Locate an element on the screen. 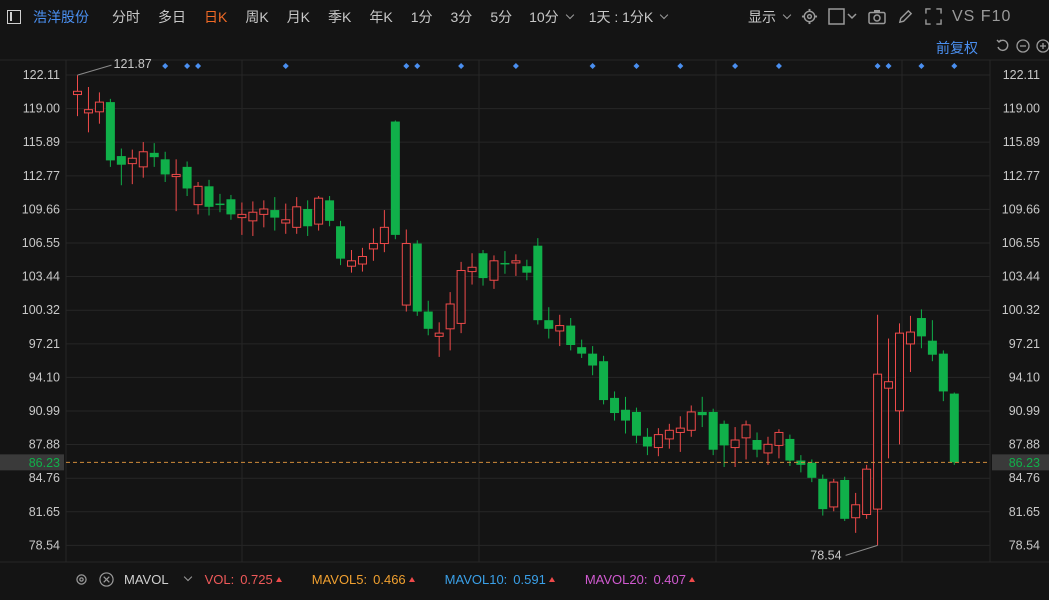 Image resolution: width=1049 pixels, height=600 pixels. y-tick-label-left: 122.11 is located at coordinates (41, 75).